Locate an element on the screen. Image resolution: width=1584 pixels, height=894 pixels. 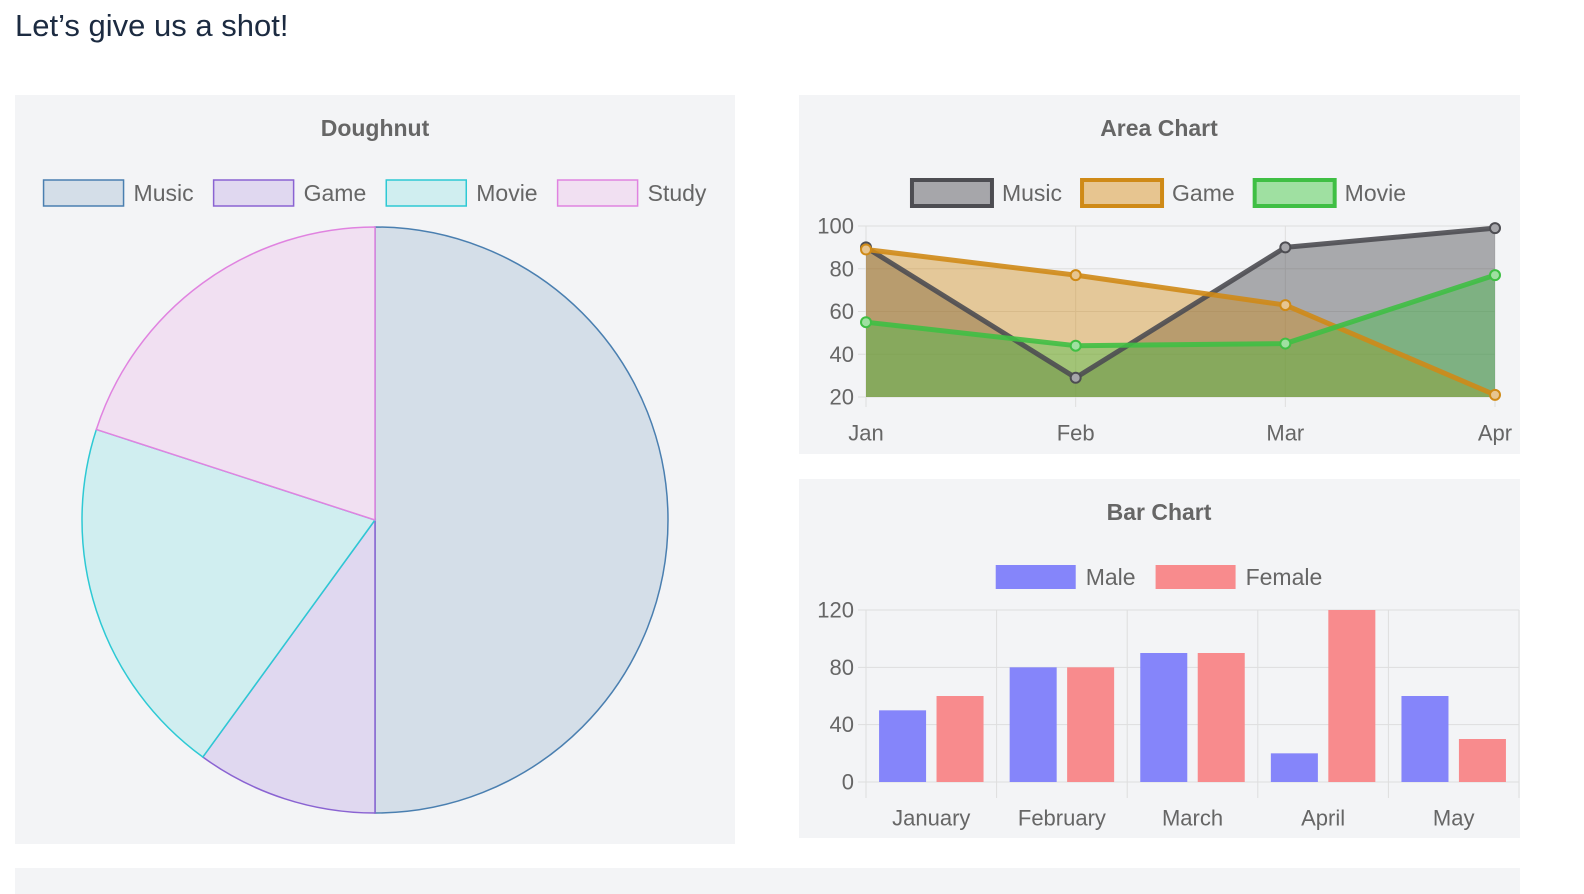
y-tick-label: 60 is located at coordinates (842, 311).